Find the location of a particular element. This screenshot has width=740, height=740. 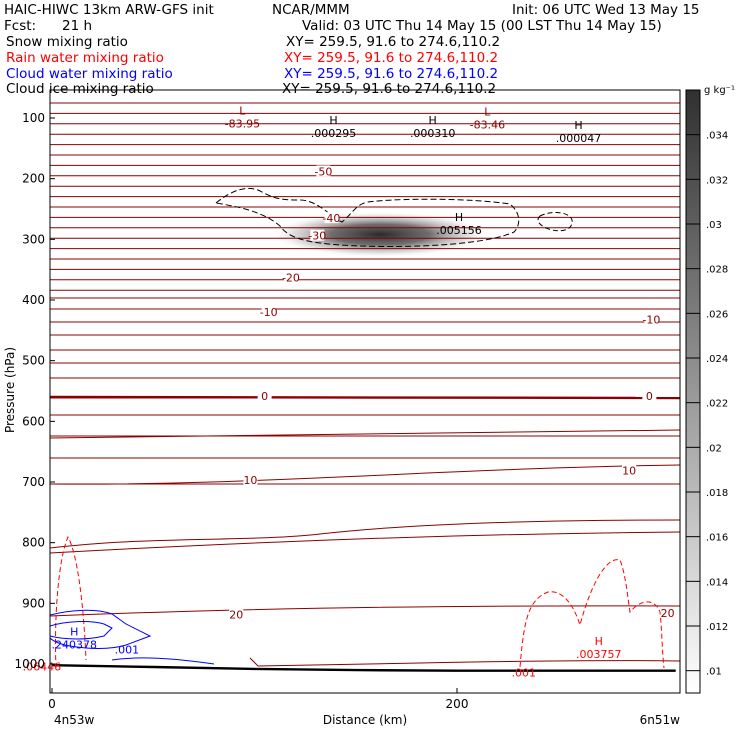

legend-xy-cloud-water: XY= 259.5, 91.6 to 274.6,110.2 is located at coordinates (391, 74).